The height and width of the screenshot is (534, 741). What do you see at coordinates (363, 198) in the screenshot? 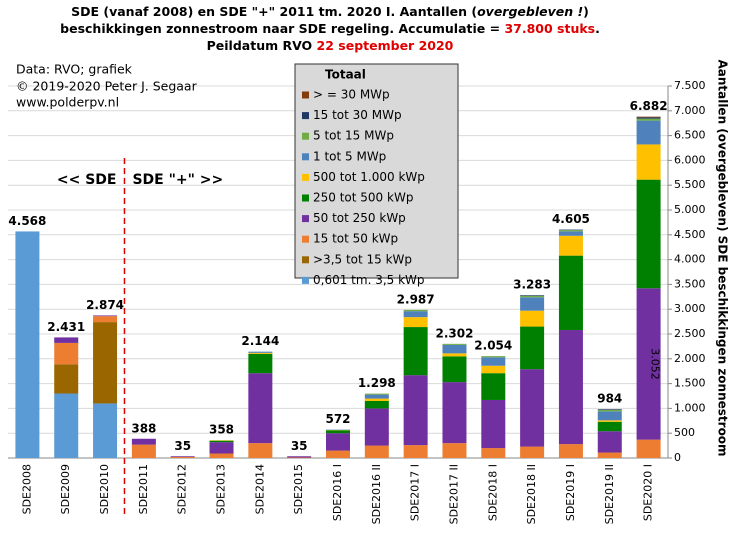
I see `legend-label: 250 tot 500 kWp` at bounding box center [363, 198].